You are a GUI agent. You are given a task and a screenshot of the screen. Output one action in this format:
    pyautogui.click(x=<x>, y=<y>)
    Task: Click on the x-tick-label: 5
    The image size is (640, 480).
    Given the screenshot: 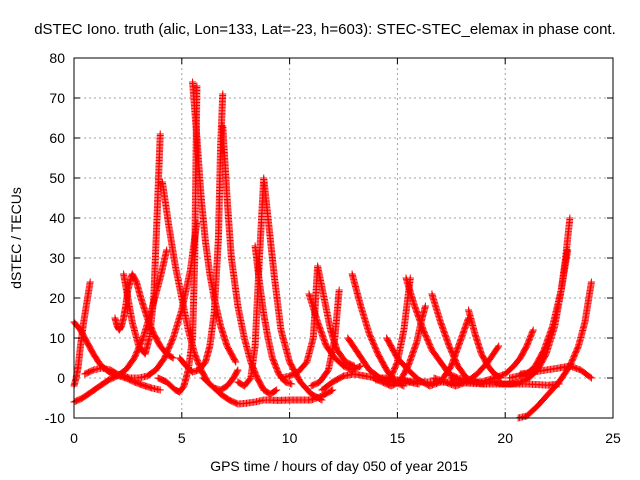 What is the action you would take?
    pyautogui.click(x=182, y=438)
    